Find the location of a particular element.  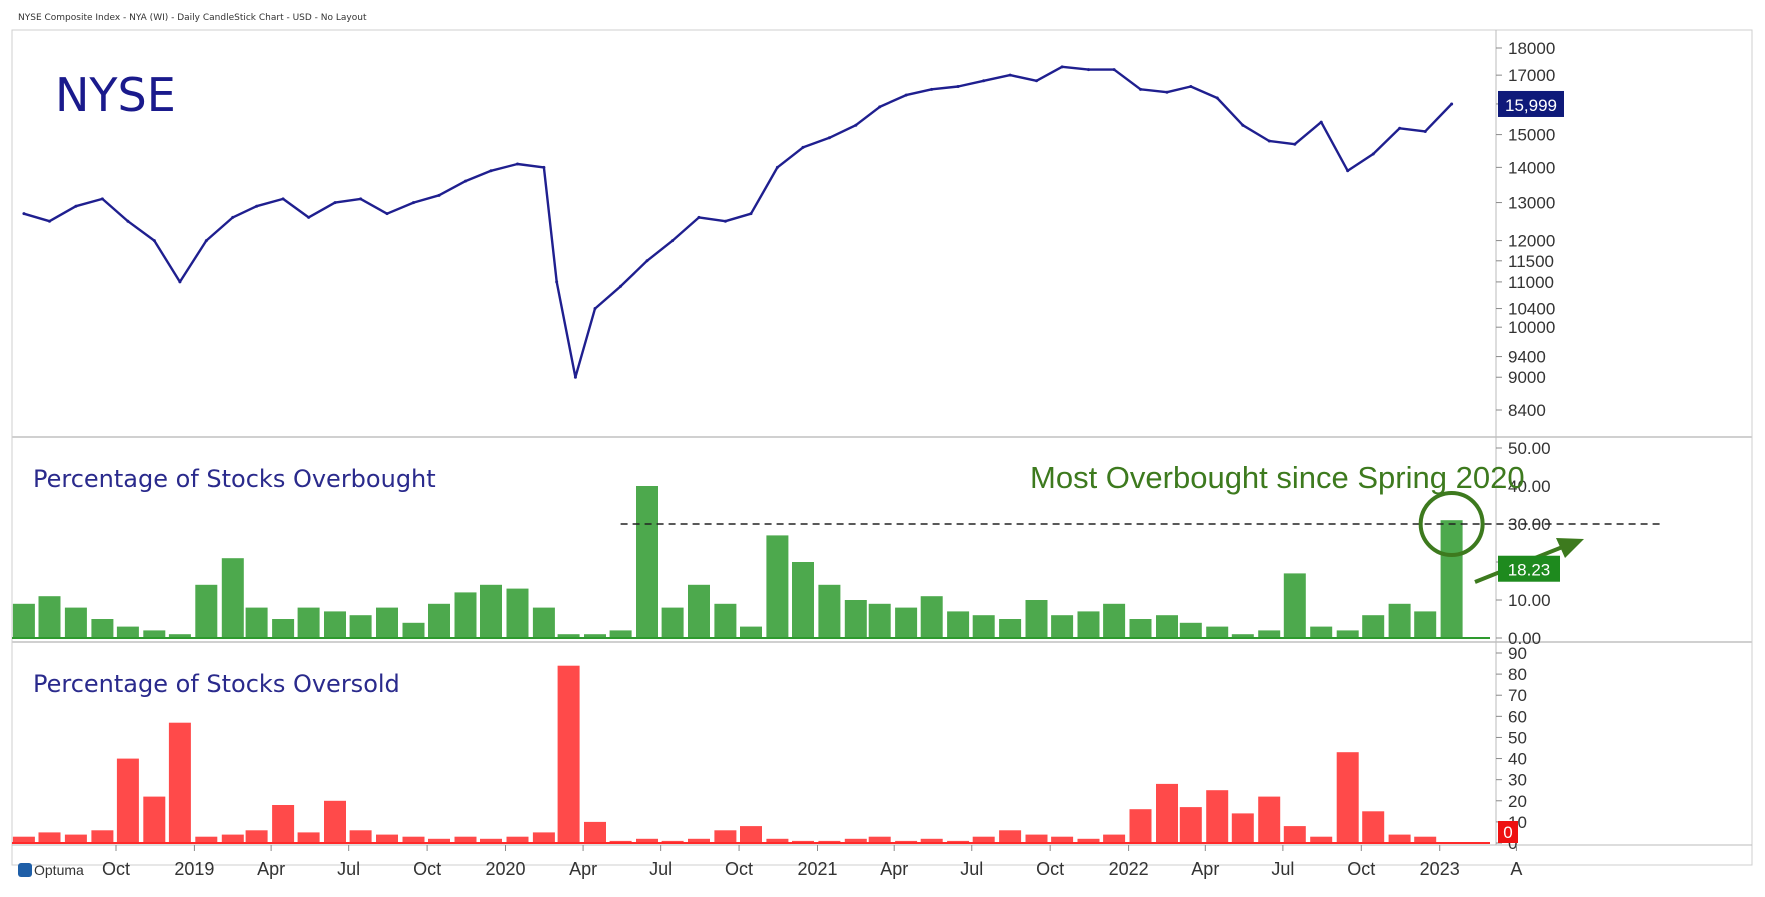

oversold-tick-label: 60 is located at coordinates (1517, 716).